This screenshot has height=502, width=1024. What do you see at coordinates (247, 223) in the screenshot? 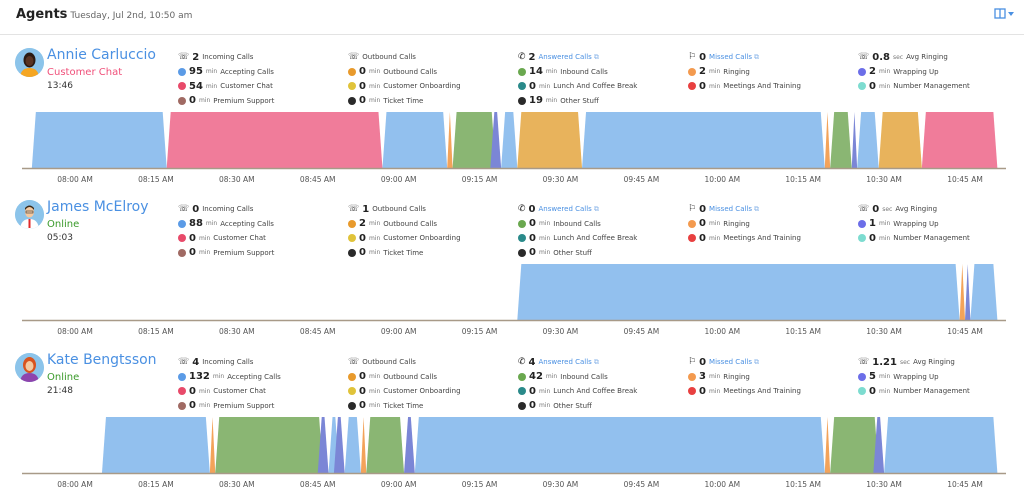
I see `stat-label: Accepting Calls` at bounding box center [247, 223].